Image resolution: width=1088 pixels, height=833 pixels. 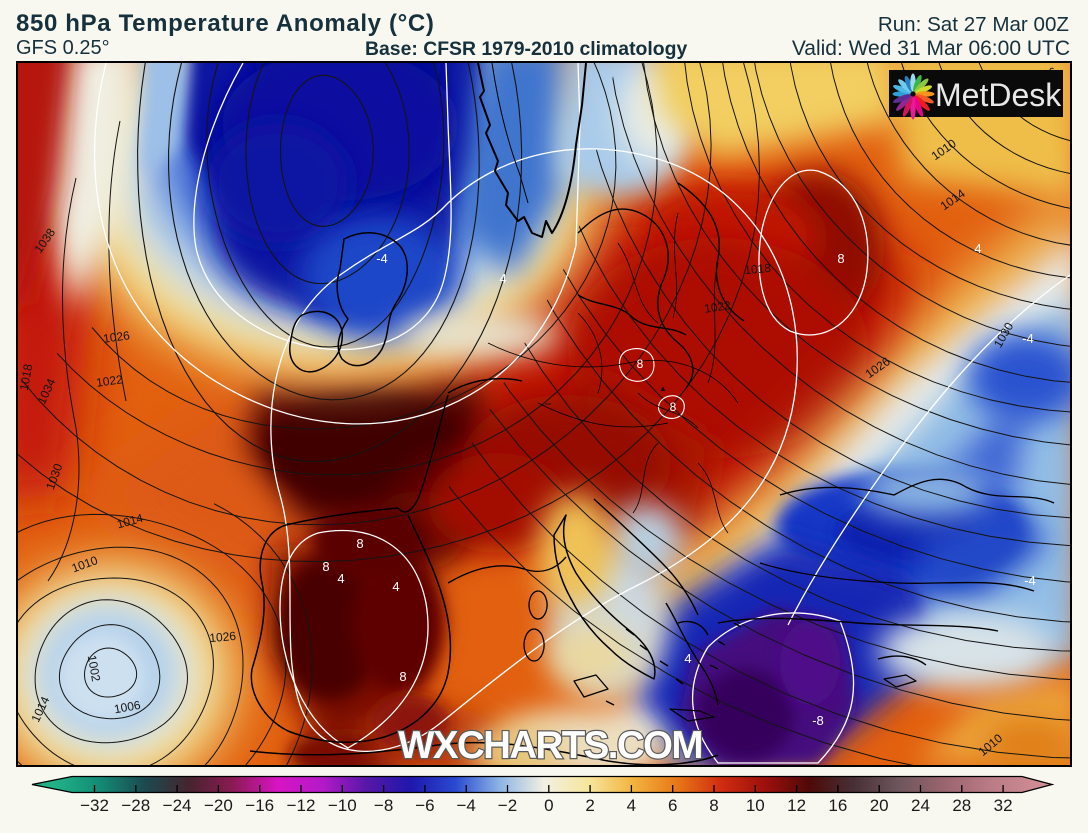 I want to click on svg-text: 1002, so click(x=94, y=668).